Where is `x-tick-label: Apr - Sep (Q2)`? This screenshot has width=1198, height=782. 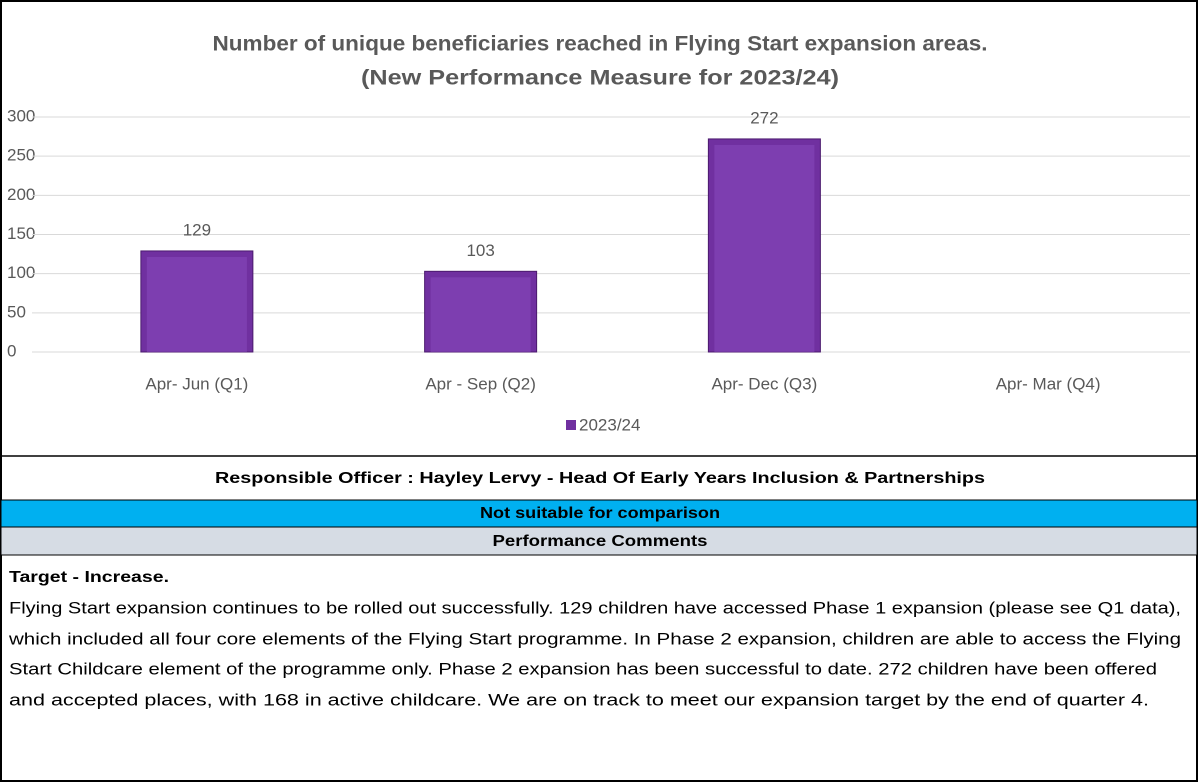
x-tick-label: Apr - Sep (Q2) is located at coordinates (480, 383).